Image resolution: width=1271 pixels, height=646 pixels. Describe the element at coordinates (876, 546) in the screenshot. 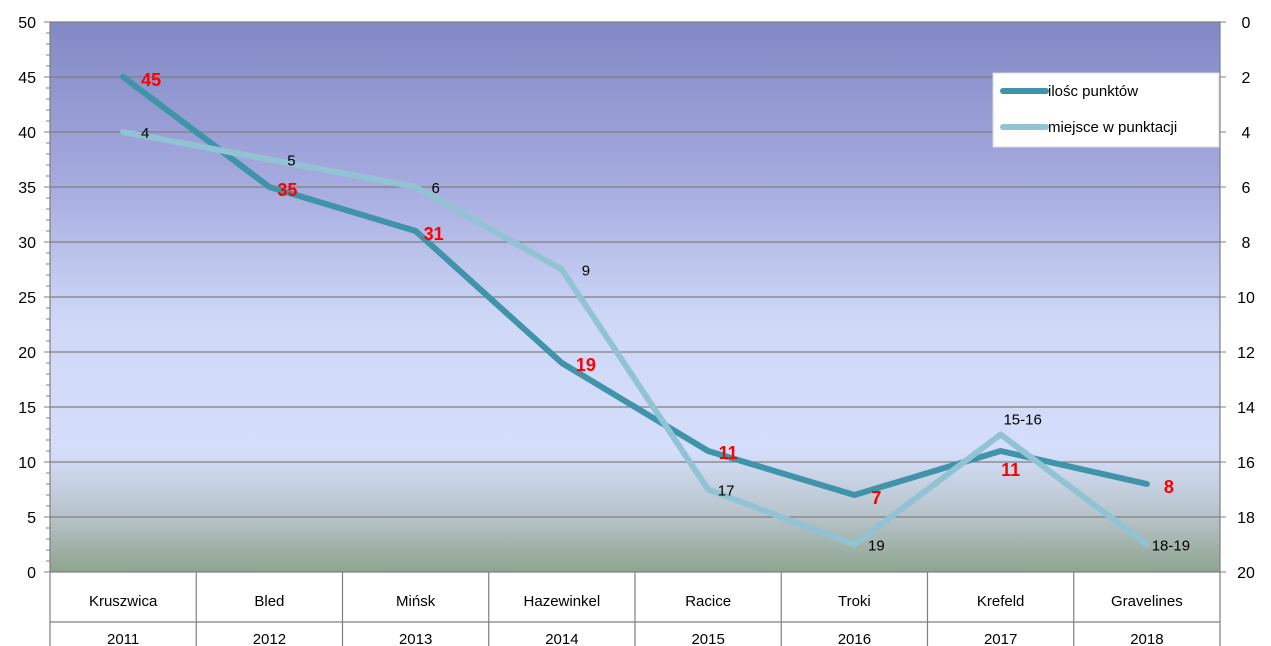

I see `data-label-place: 19` at that location.